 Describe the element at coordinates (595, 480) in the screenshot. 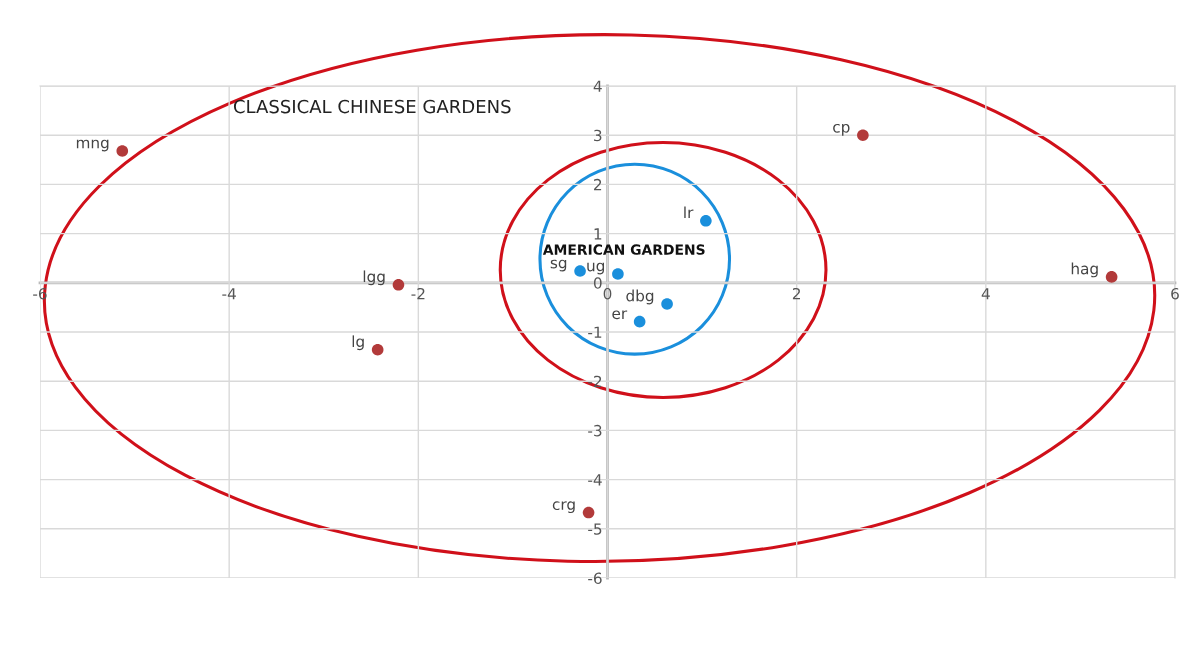

I see `y-tick-label: -4` at that location.